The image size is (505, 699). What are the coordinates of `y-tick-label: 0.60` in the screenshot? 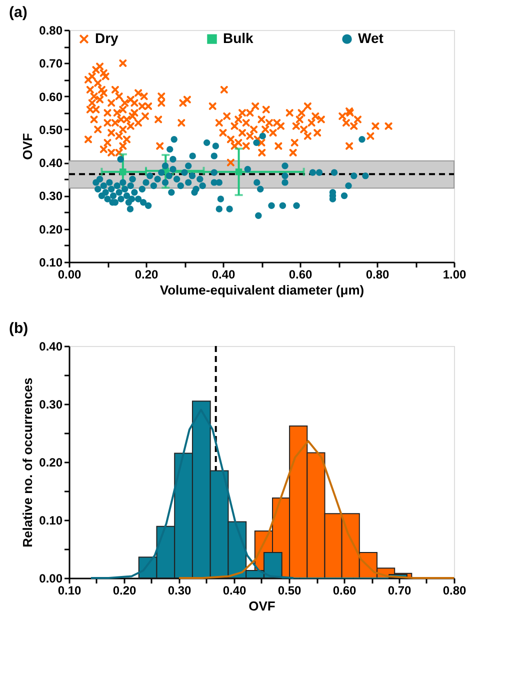 It's located at (51, 97).